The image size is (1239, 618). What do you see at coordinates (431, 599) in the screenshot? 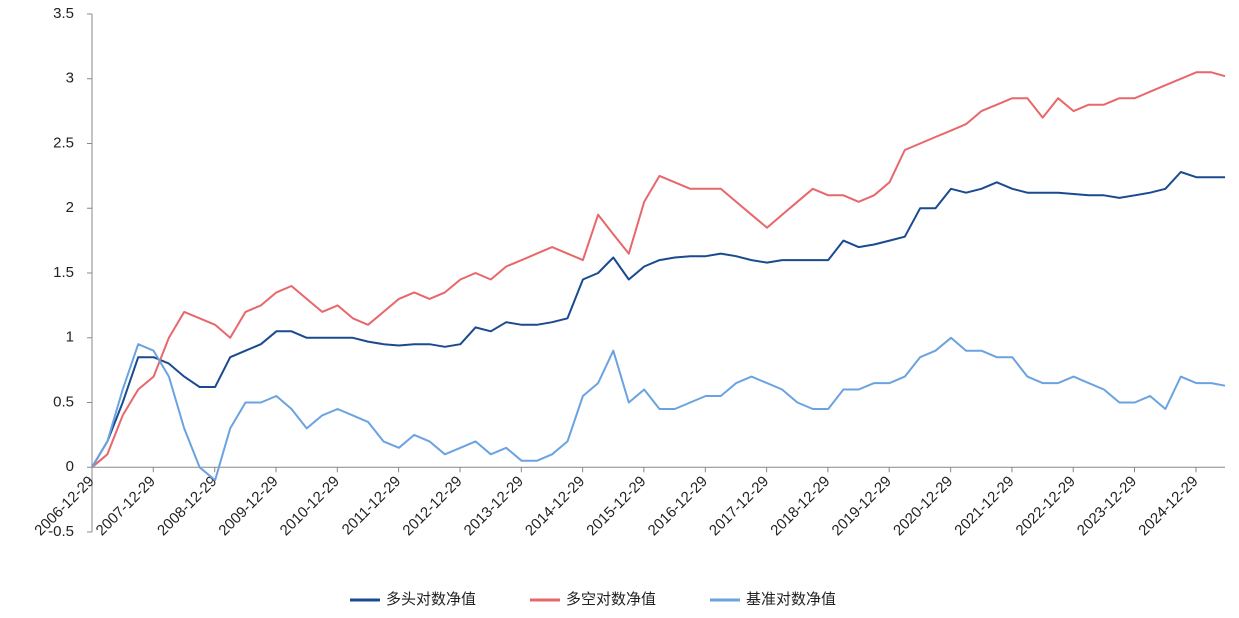
I see `legend-label: 多头对数净值` at bounding box center [431, 599].